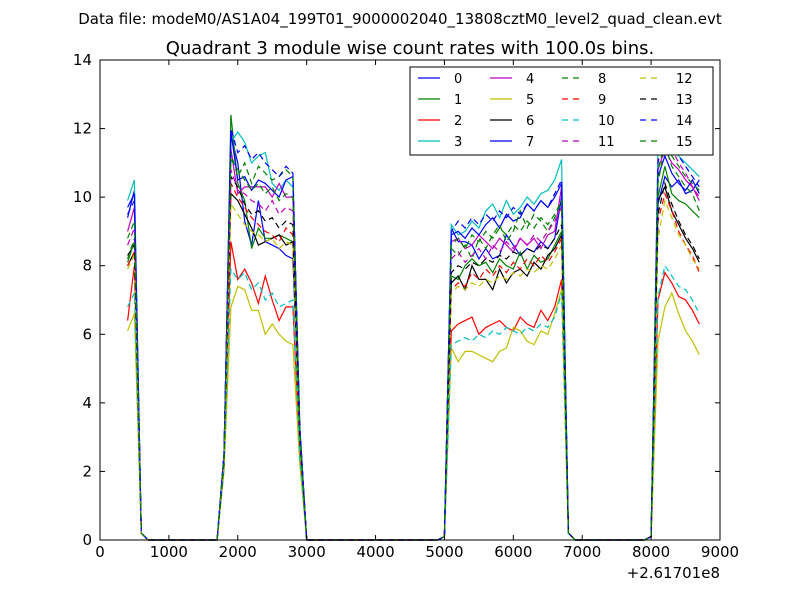  I want to click on legend-label-9: 9, so click(602, 100).